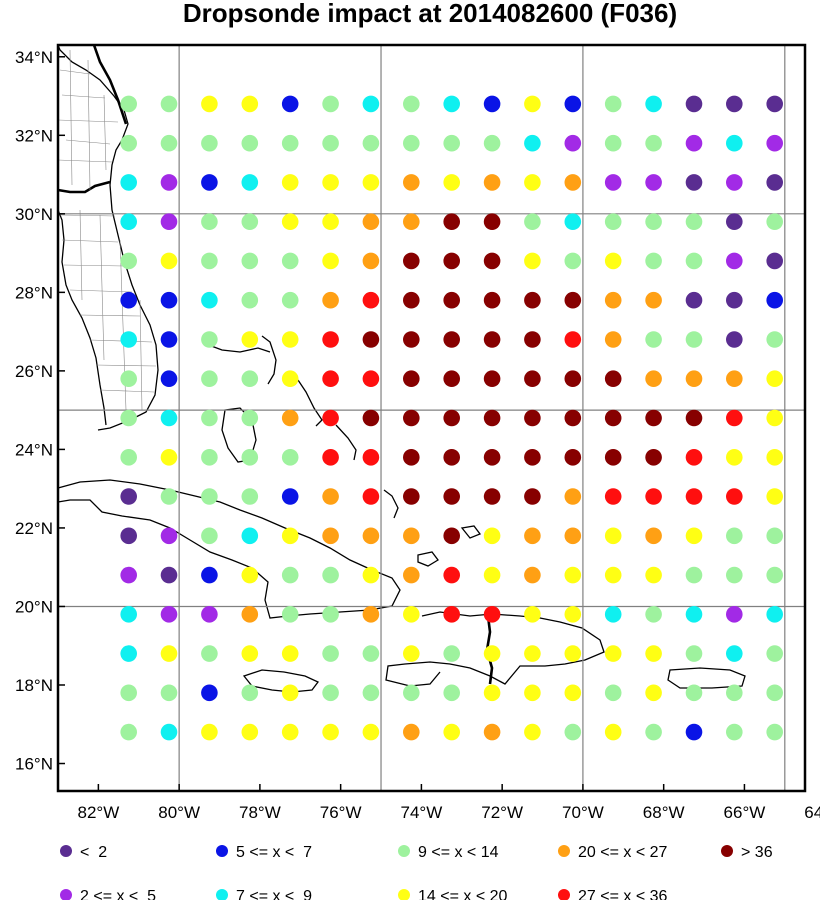 This screenshot has height=900, width=820. What do you see at coordinates (757, 852) in the screenshot?
I see `legend-label: > 36` at bounding box center [757, 852].